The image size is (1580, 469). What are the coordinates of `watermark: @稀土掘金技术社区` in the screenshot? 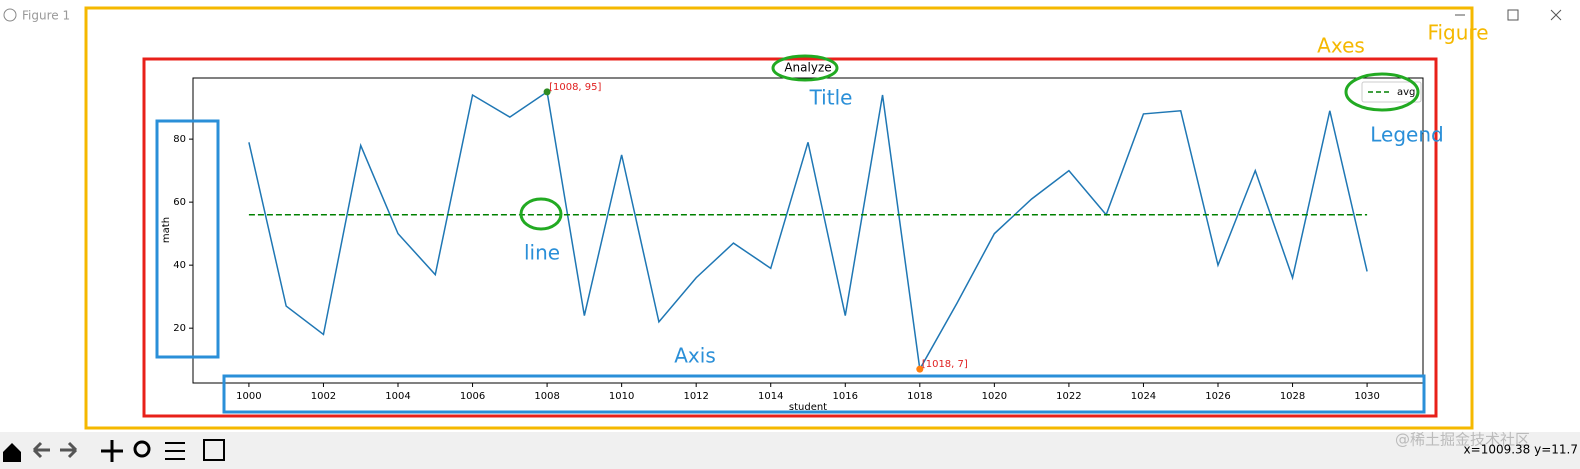 It's located at (1462, 440).